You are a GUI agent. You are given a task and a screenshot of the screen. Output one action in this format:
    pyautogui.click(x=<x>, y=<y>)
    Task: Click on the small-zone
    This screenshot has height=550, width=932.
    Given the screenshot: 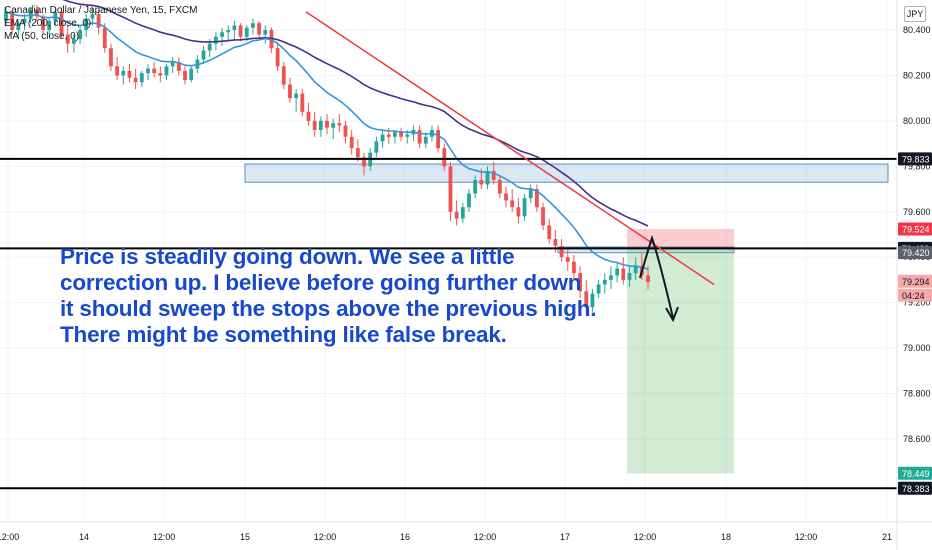 What is the action you would take?
    pyautogui.click(x=646, y=250)
    